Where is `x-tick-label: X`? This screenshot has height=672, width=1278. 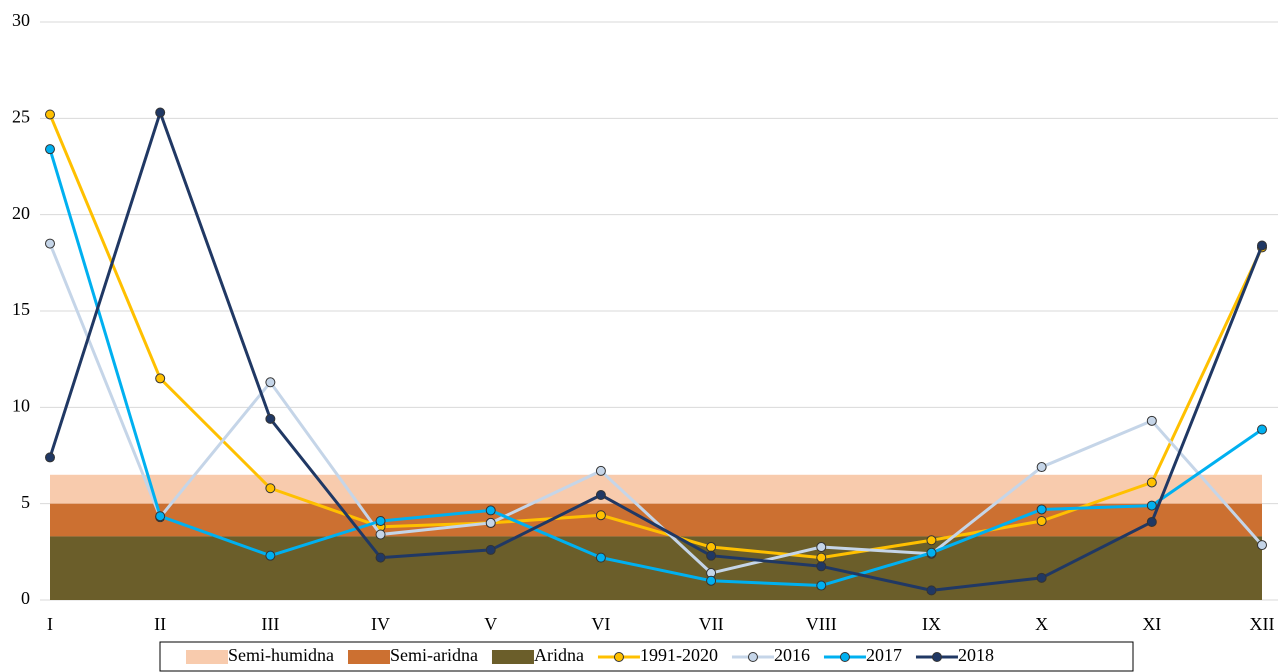 x-tick-label: X is located at coordinates (1041, 624).